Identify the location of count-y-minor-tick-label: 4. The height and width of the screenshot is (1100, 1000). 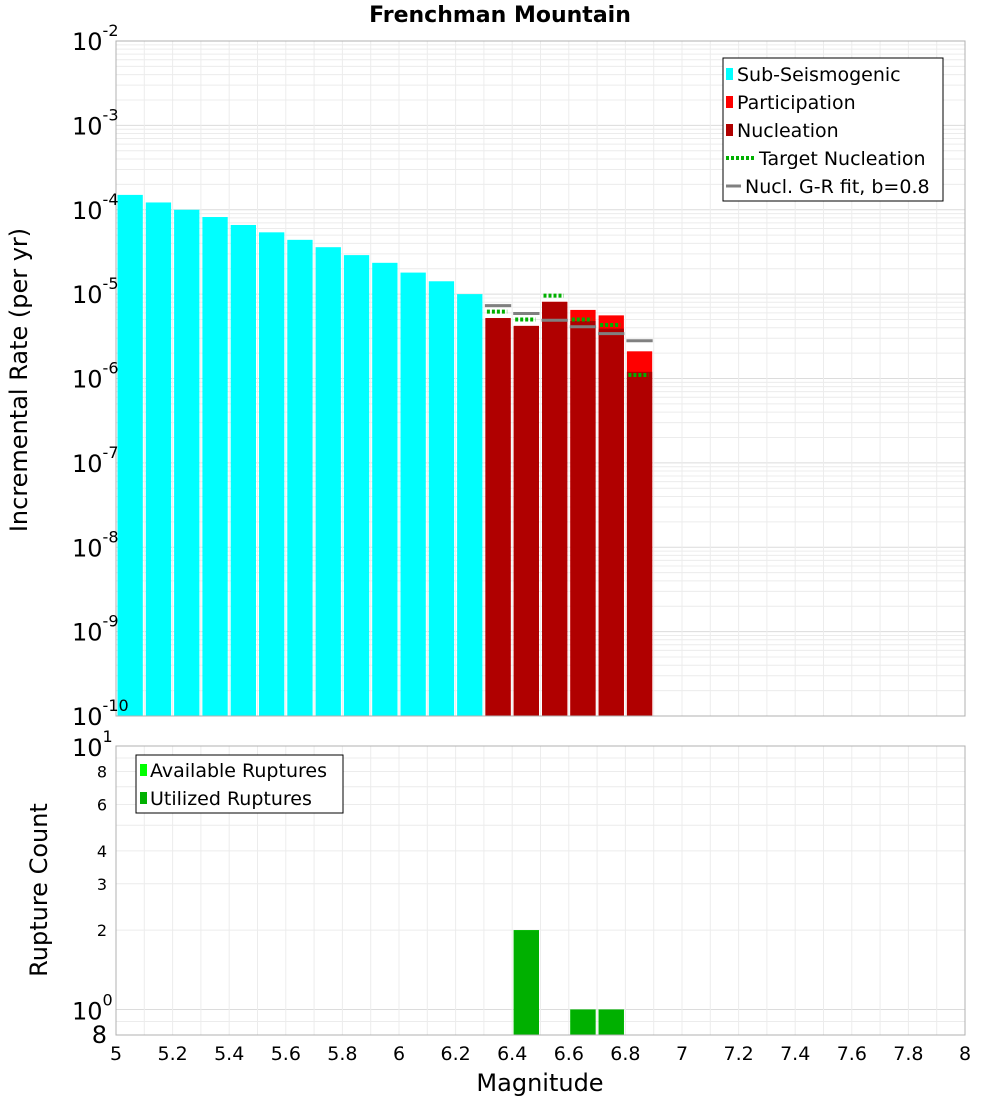
(102, 851).